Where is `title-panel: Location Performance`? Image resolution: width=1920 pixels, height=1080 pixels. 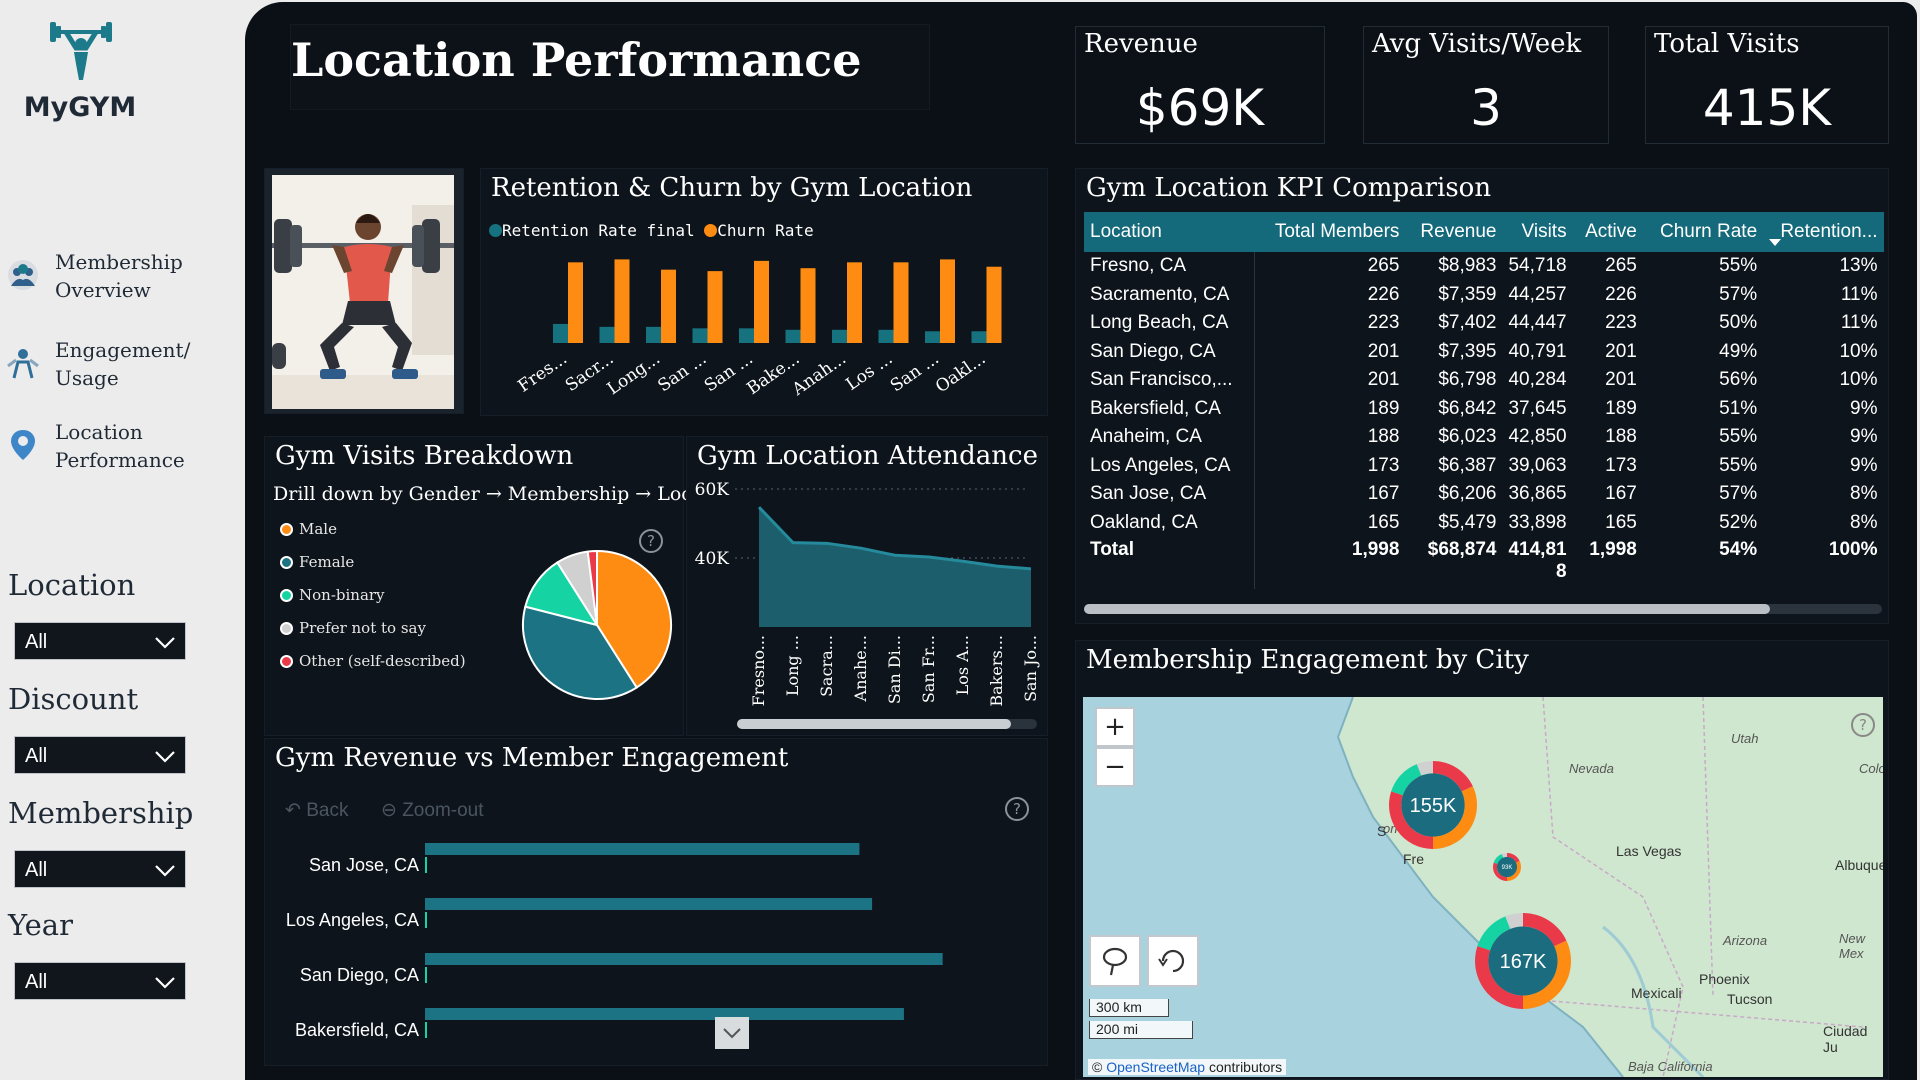 title-panel: Location Performance is located at coordinates (610, 67).